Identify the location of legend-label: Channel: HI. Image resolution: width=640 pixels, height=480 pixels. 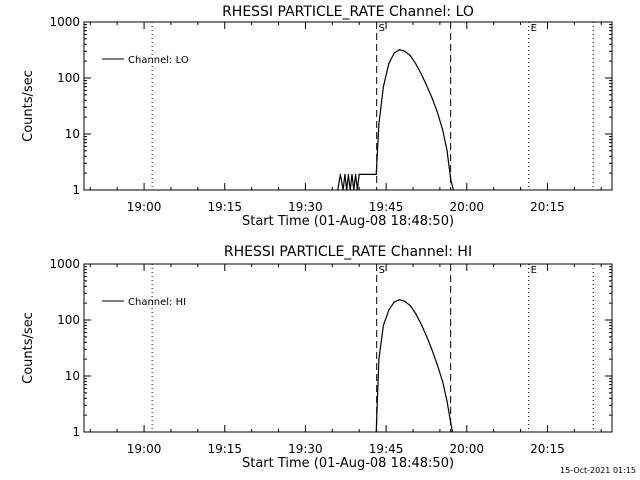
(157, 302).